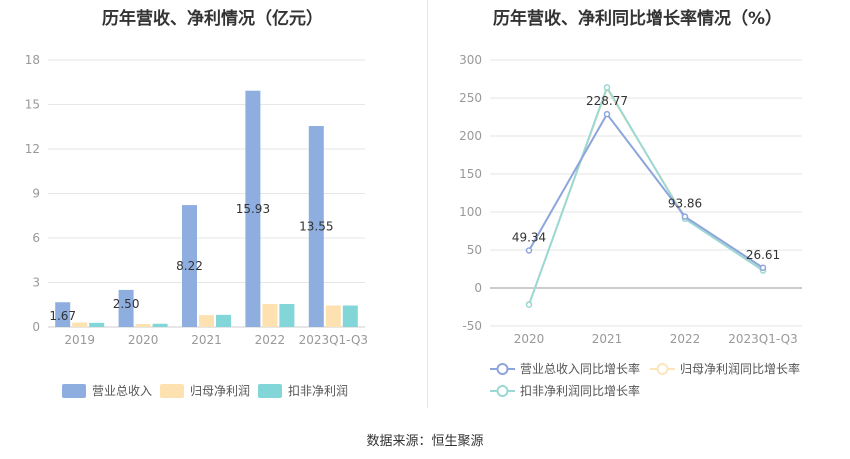 The image size is (850, 459). Describe the element at coordinates (122, 391) in the screenshot. I see `legend-label: 营业总收入` at that location.